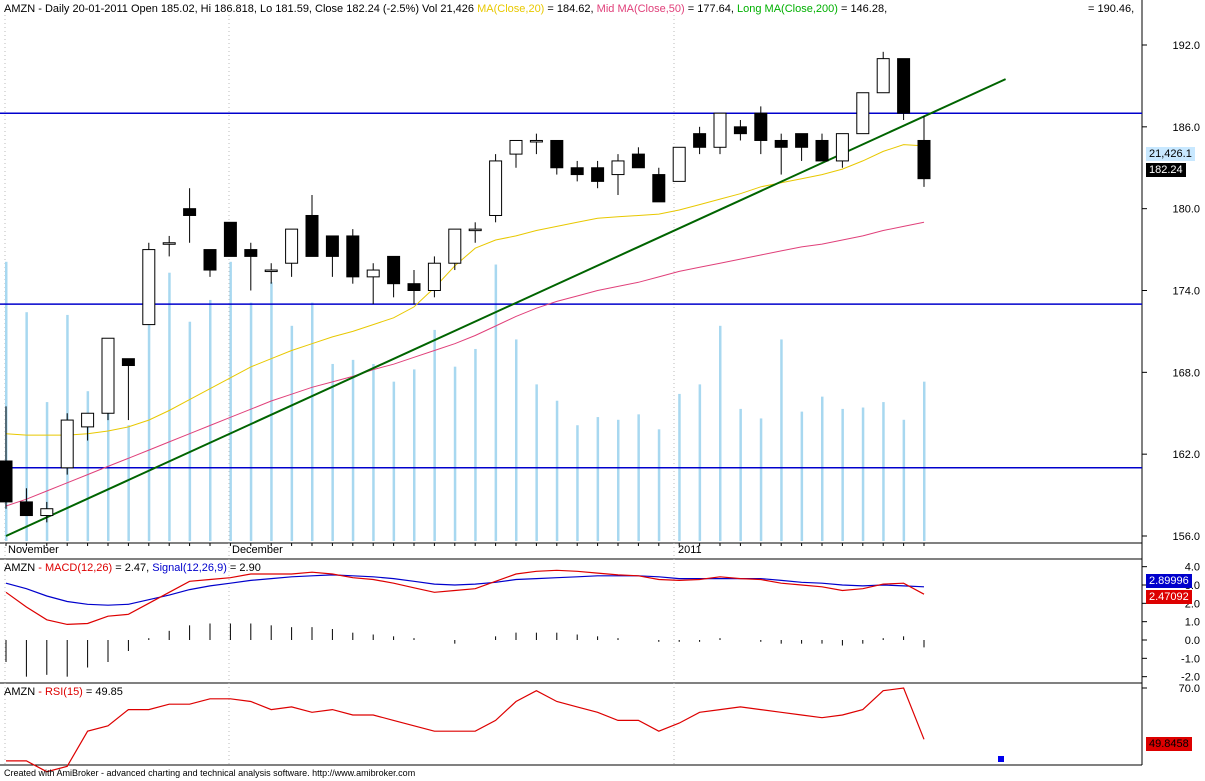  What do you see at coordinates (1186, 537) in the screenshot?
I see `price-axis-label: 156.0` at bounding box center [1186, 537].